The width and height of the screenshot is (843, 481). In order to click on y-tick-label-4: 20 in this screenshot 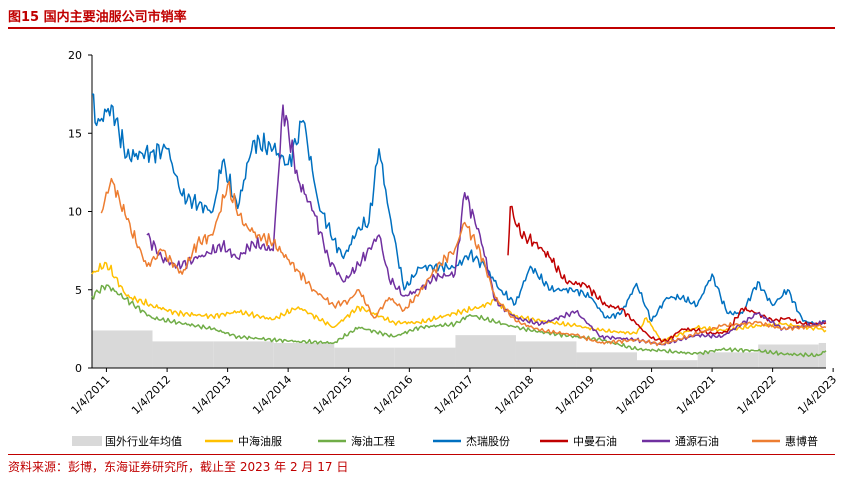, I will do `click(75, 55)`.